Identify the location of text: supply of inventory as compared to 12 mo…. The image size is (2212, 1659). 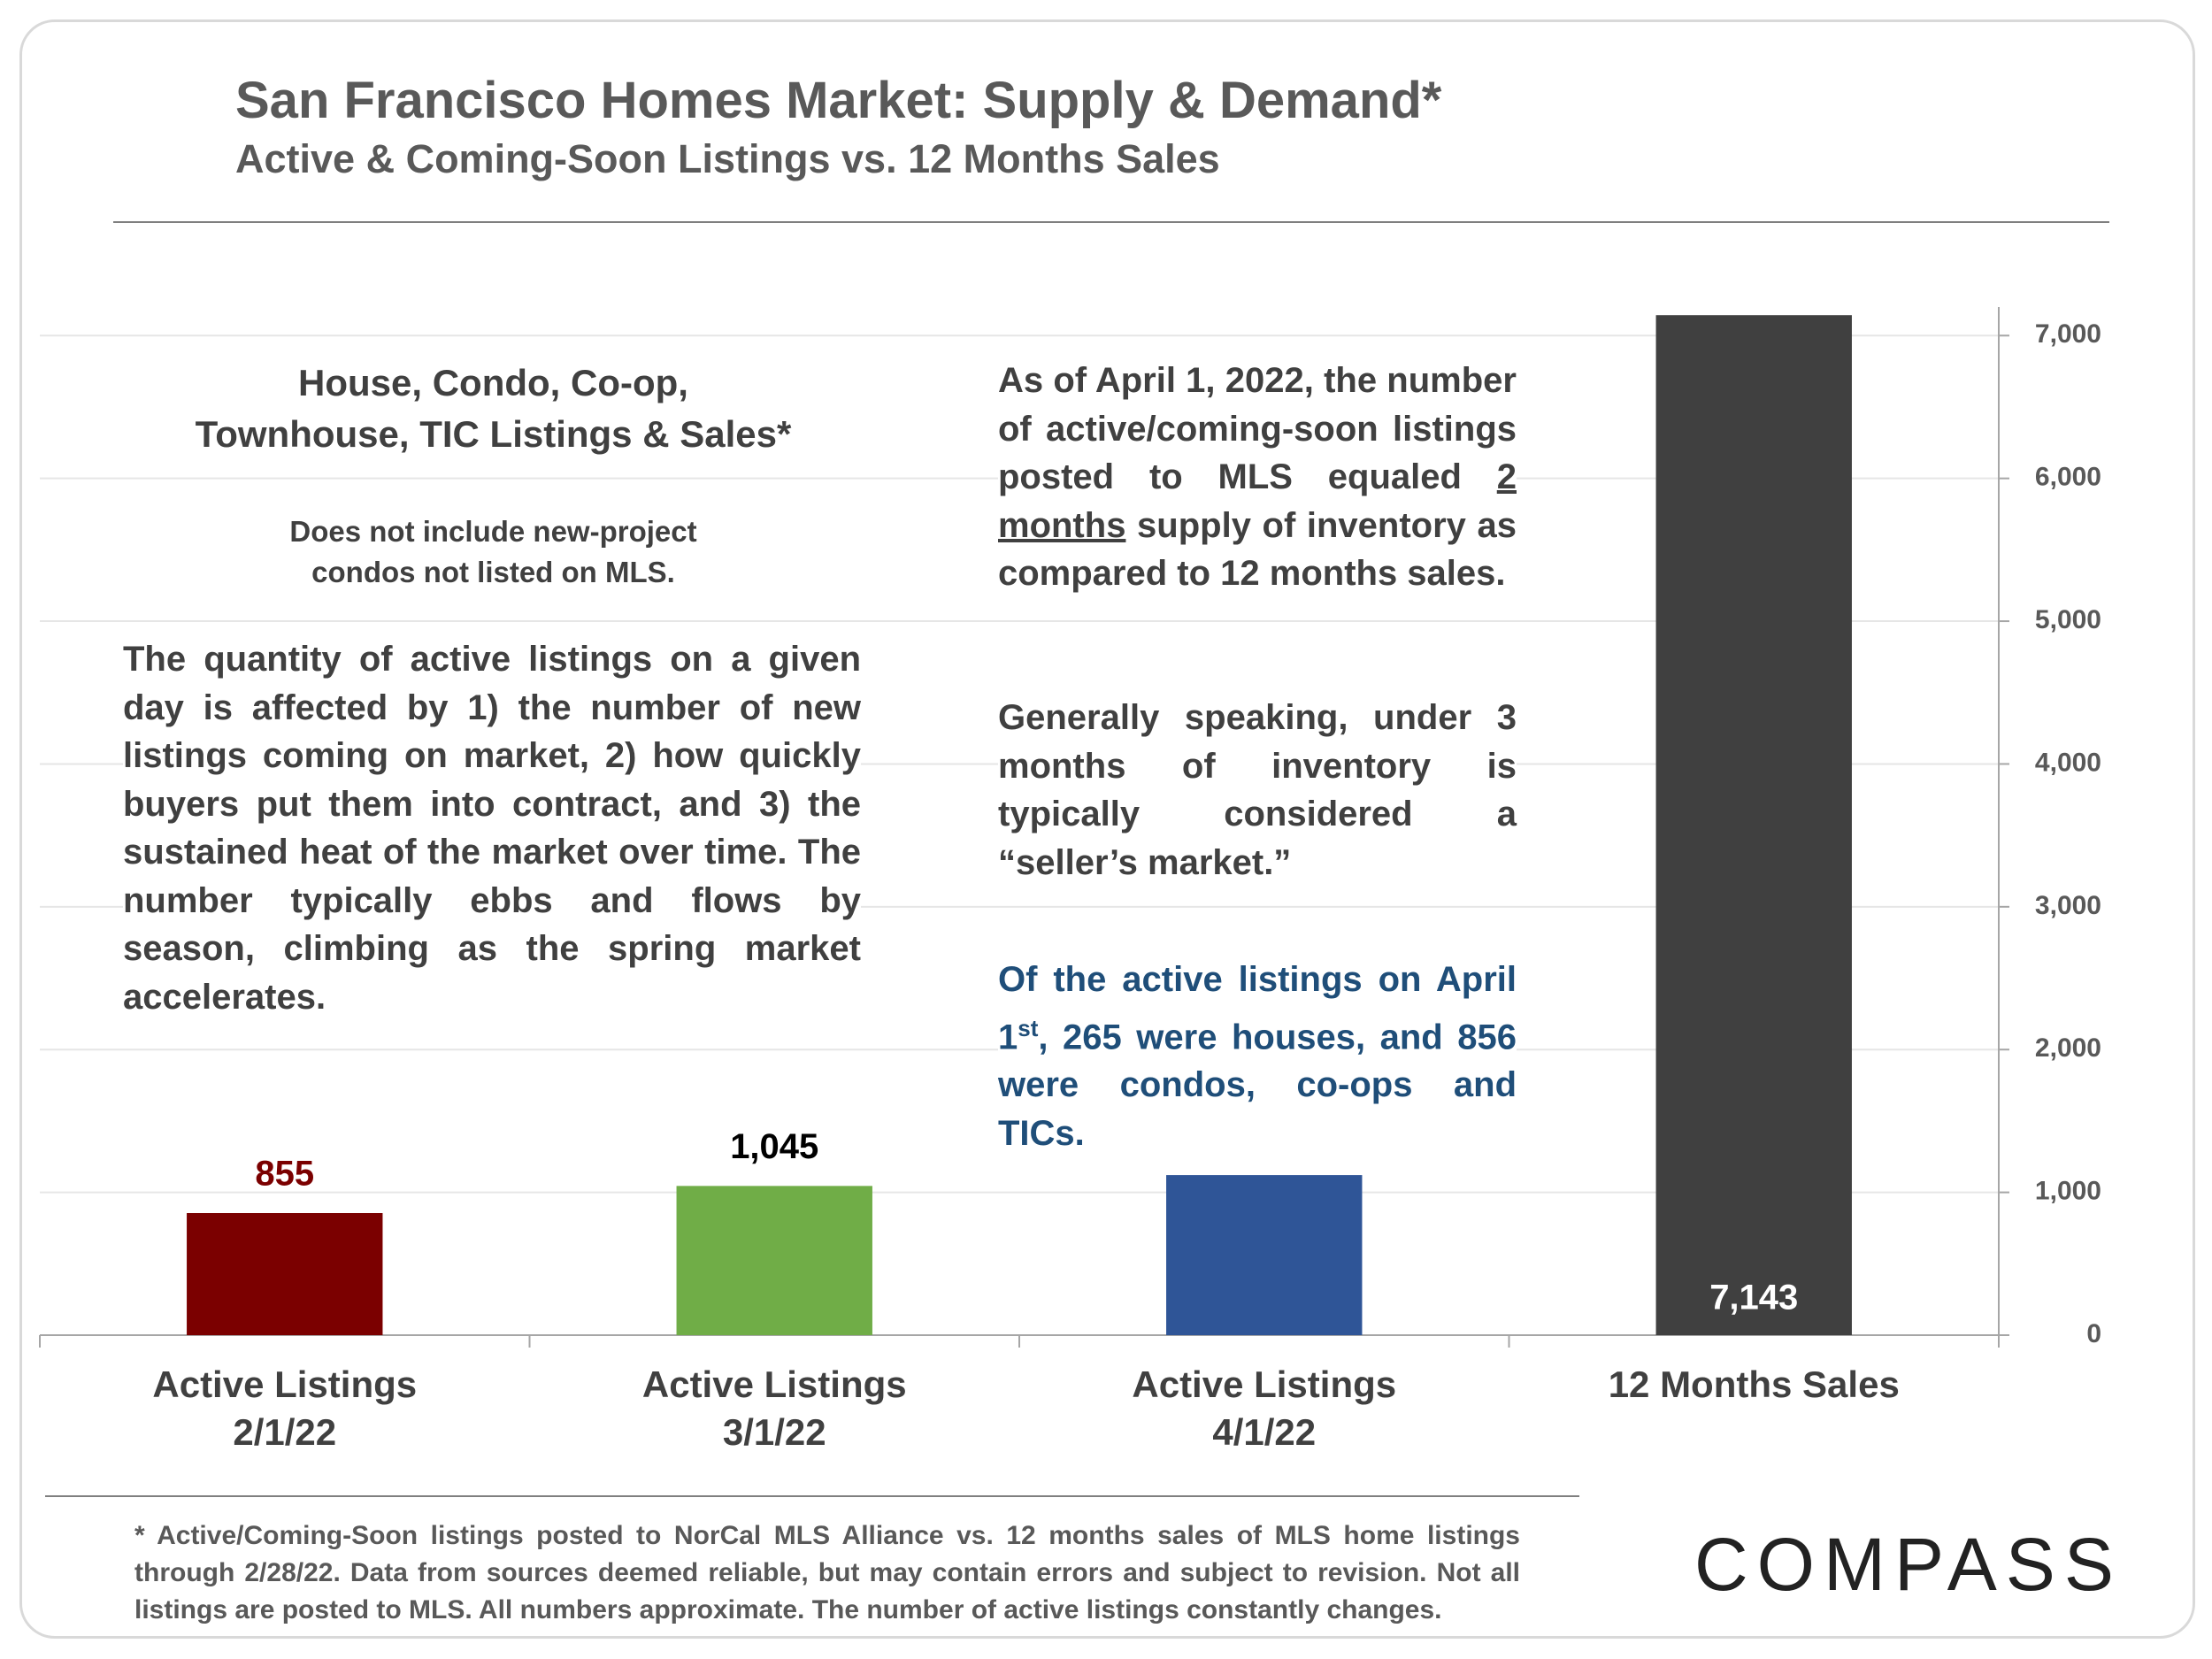
(1257, 549).